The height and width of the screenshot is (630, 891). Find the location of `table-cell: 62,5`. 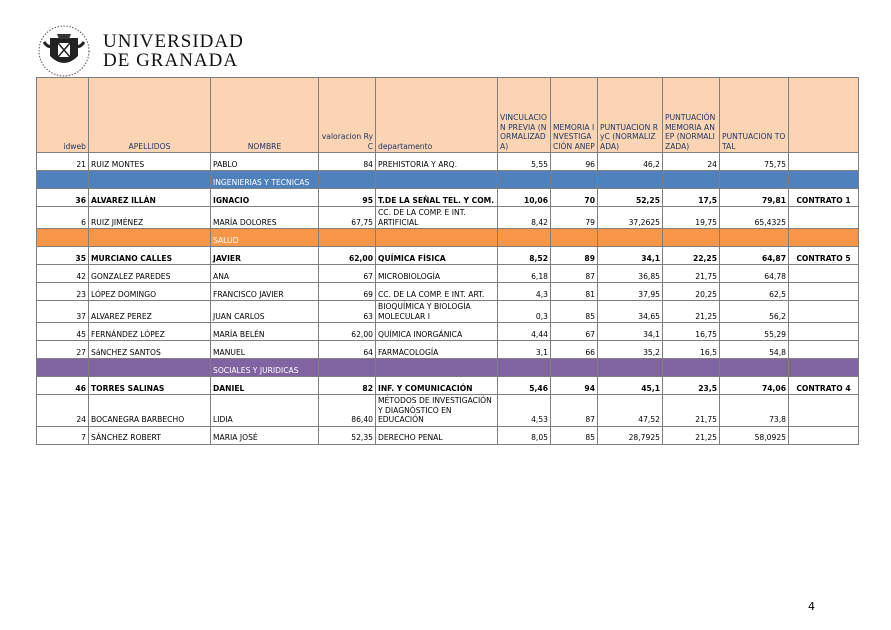

table-cell: 62,5 is located at coordinates (754, 291).